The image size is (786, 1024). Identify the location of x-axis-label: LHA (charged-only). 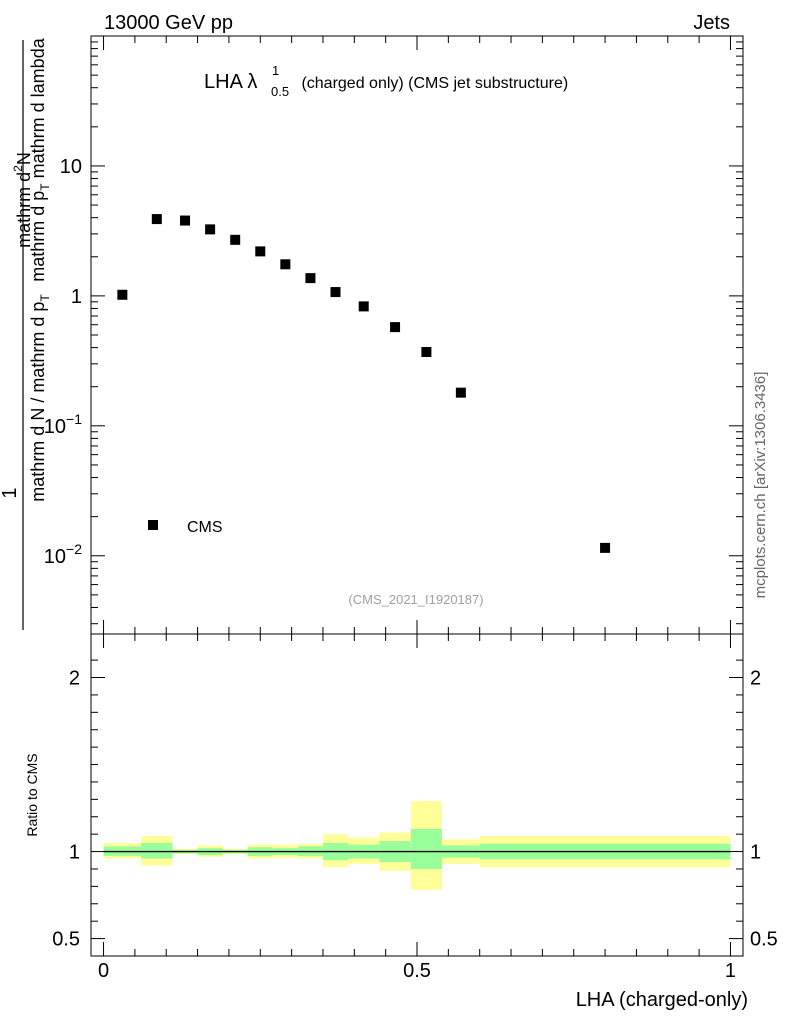
(662, 1000).